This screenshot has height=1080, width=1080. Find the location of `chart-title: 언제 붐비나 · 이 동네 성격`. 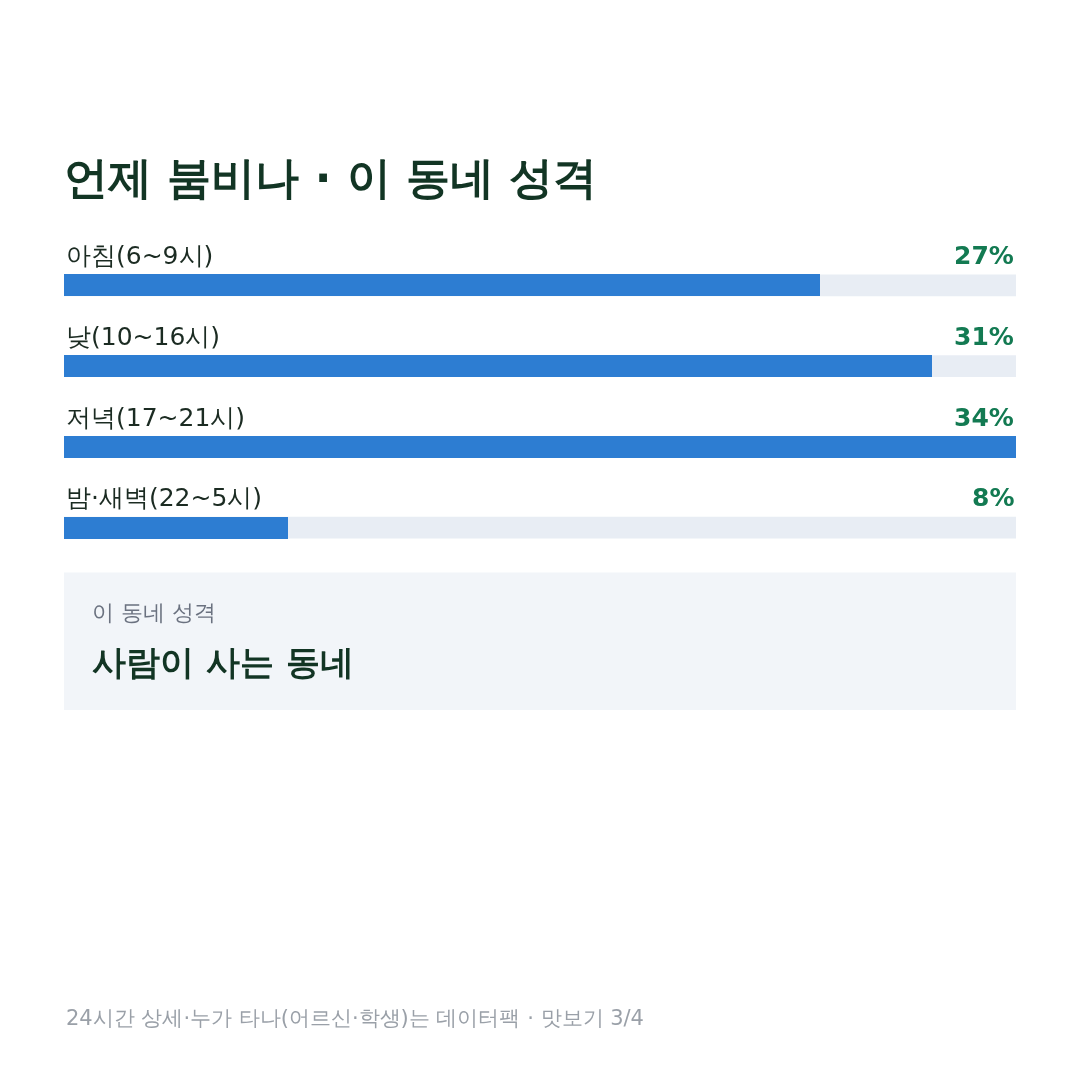

chart-title: 언제 붐비나 · 이 동네 성격 is located at coordinates (331, 178).